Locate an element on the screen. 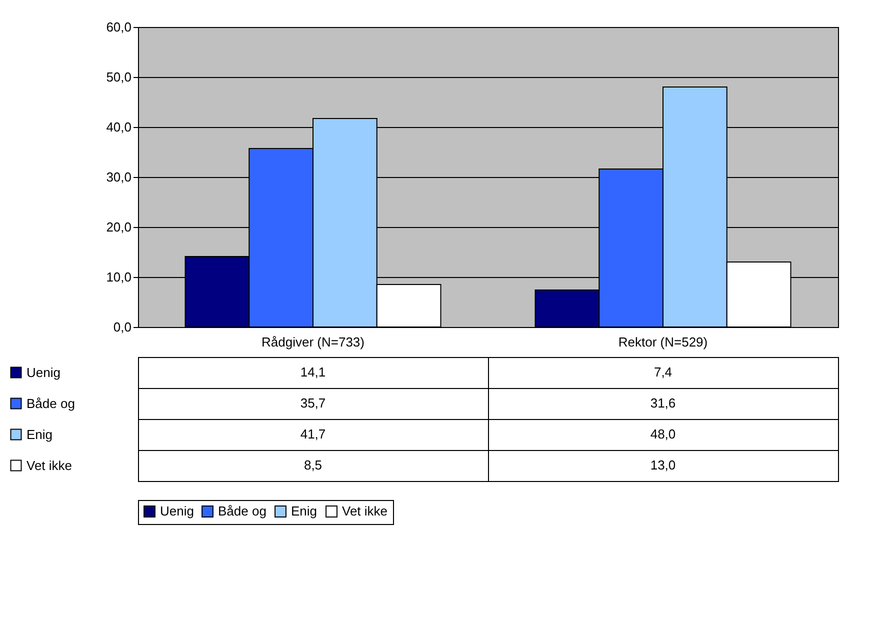 The height and width of the screenshot is (631, 879). data-label: 35,7 is located at coordinates (313, 403).